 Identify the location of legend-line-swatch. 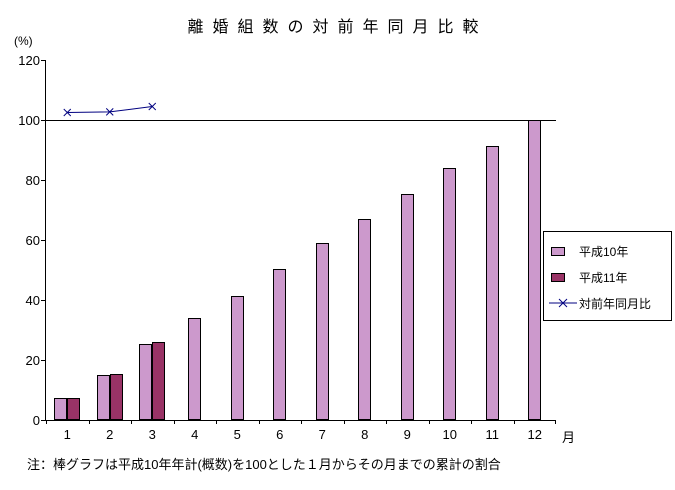
(564, 303).